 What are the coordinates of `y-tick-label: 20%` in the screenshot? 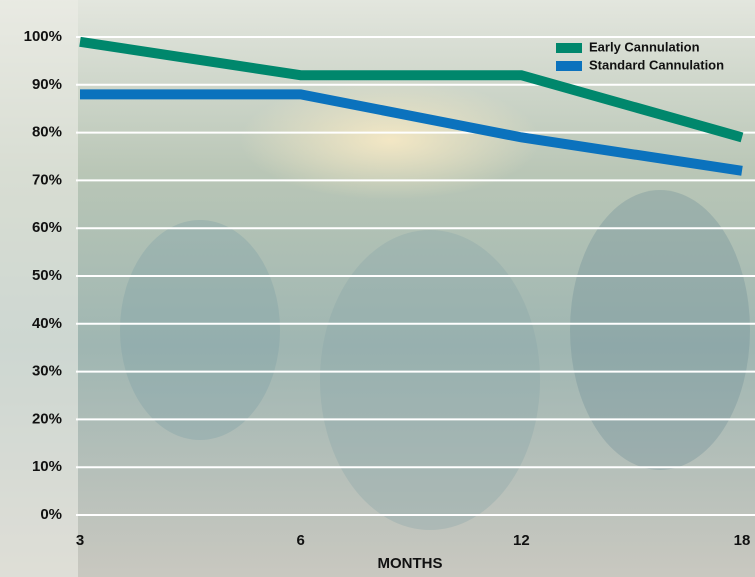 It's located at (47, 418).